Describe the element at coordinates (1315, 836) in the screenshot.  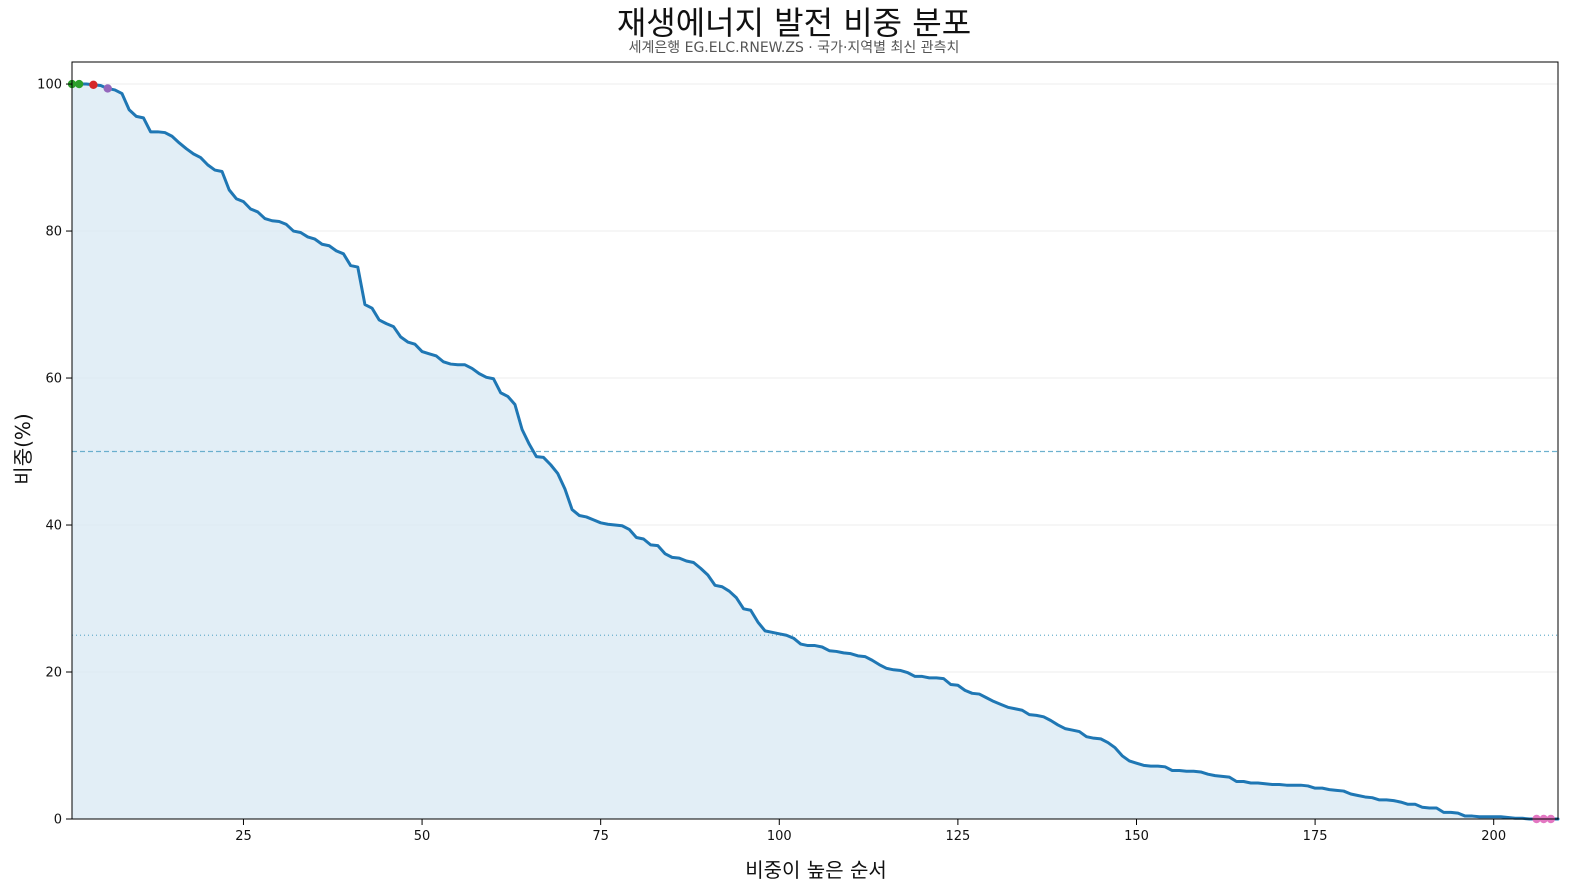
I see `x-tick-label: 175` at that location.